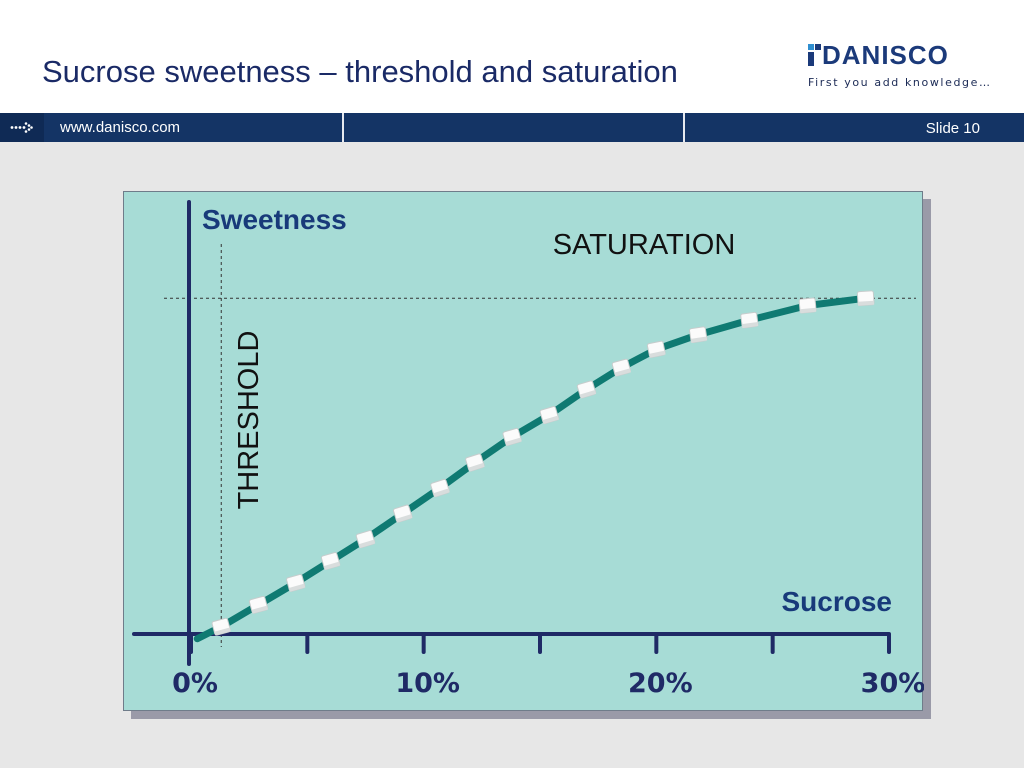 This screenshot has height=768, width=1024. I want to click on danisco-logo-mark-icon, so click(814, 55).